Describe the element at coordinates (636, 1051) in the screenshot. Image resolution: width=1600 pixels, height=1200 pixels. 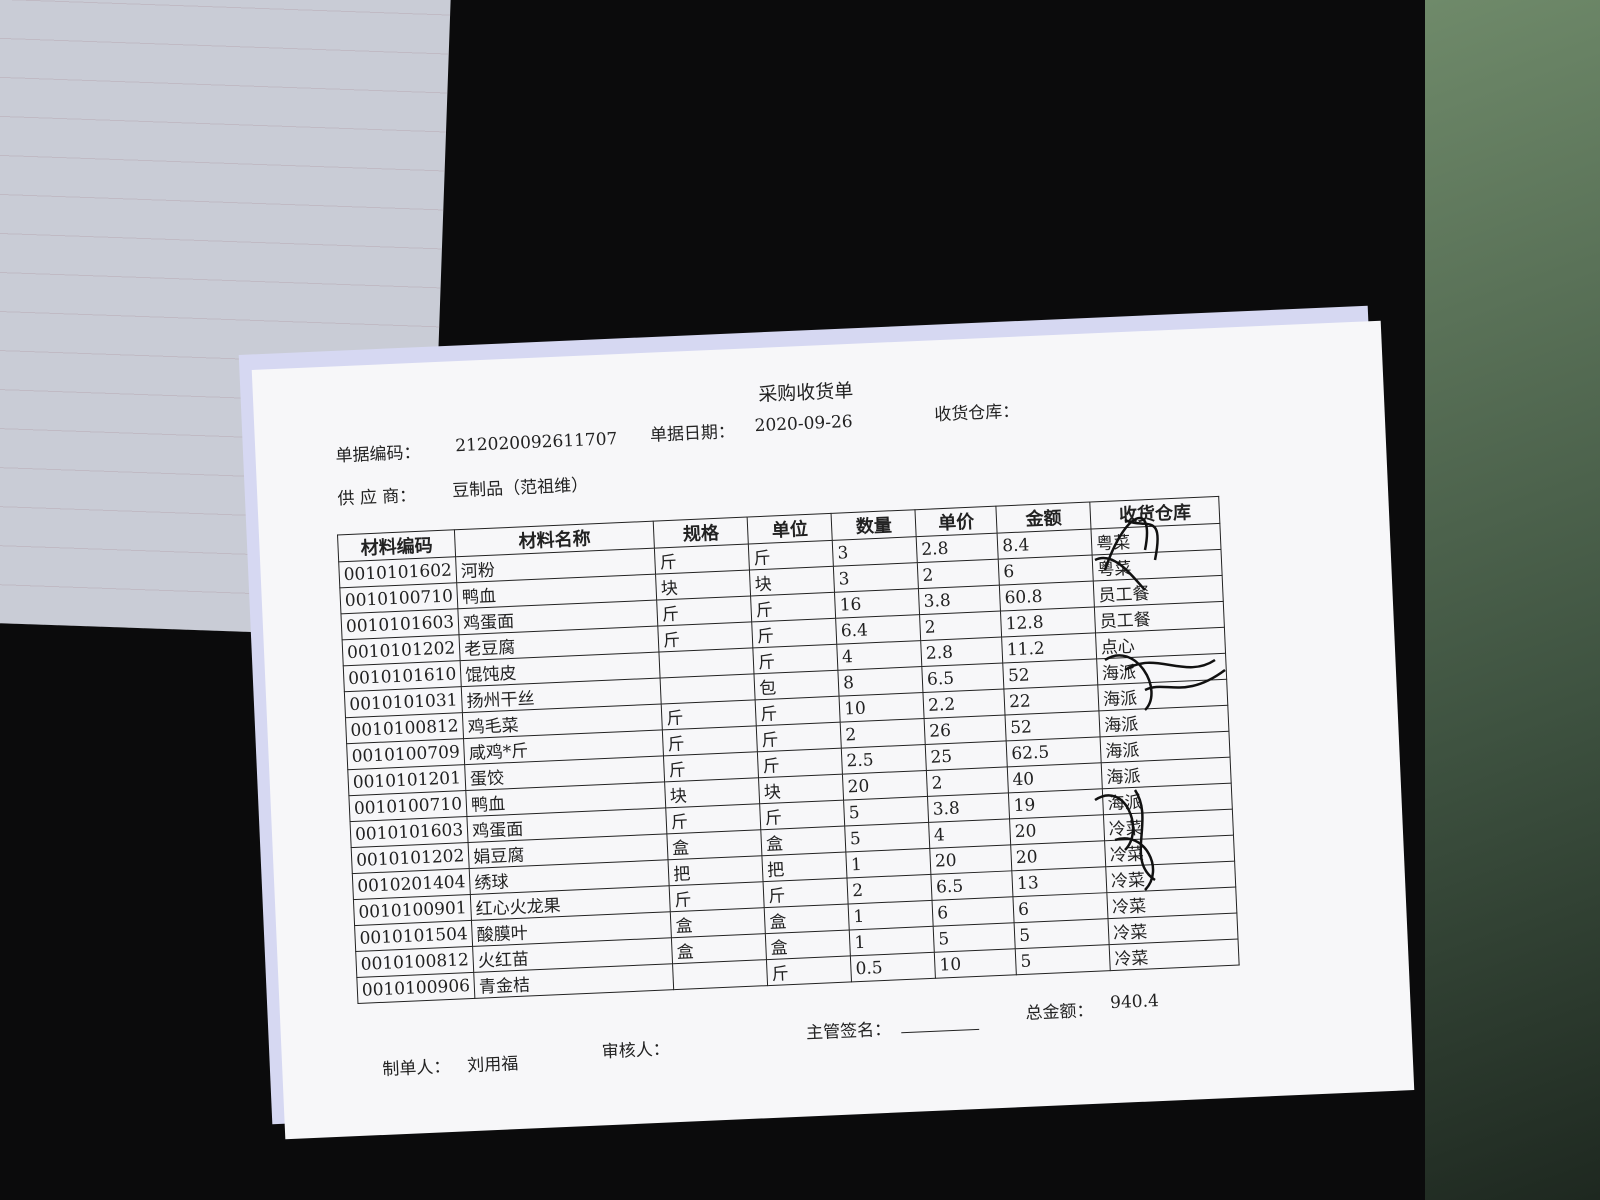
I see `reviewer-label: 审核人：` at that location.